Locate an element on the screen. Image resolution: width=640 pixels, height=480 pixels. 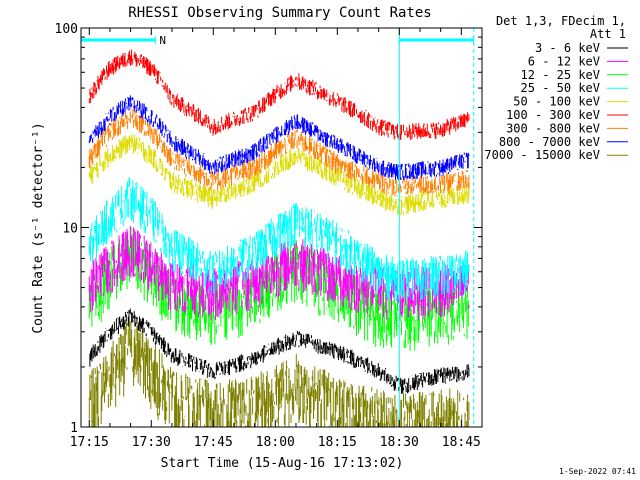
legend-entry: 800 - 7000 keV is located at coordinates (549, 142).